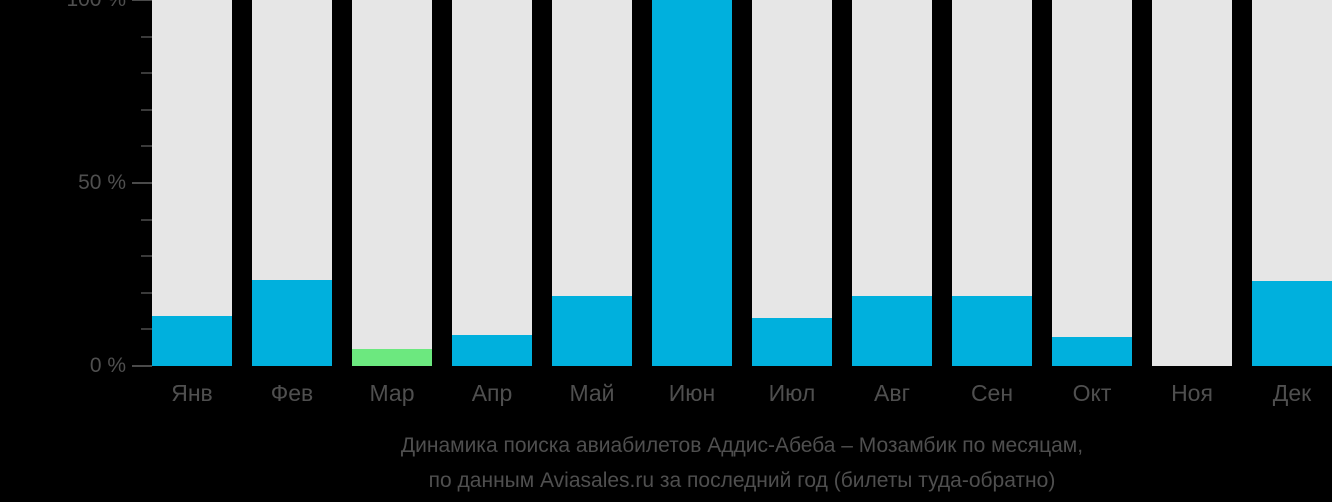 The height and width of the screenshot is (502, 1332). Describe the element at coordinates (692, 393) in the screenshot. I see `x-axis-label: Июн` at that location.